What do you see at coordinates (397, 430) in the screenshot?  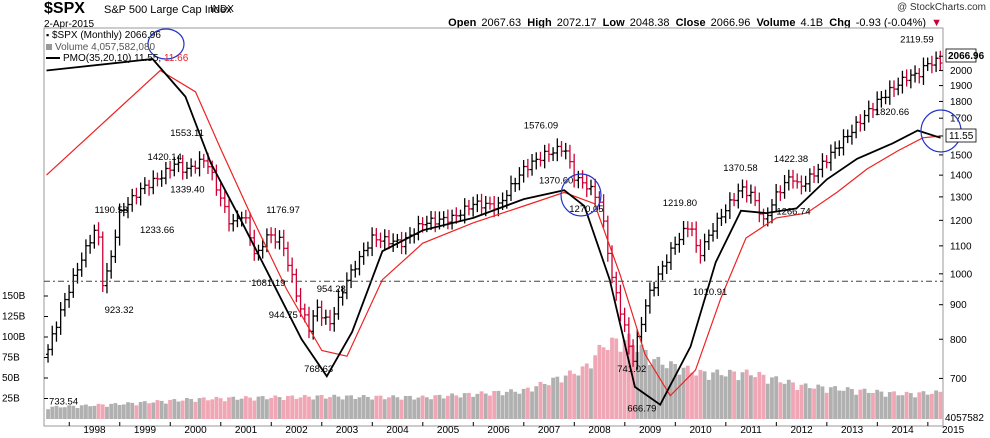 I see `x-tick-label: 2004` at bounding box center [397, 430].